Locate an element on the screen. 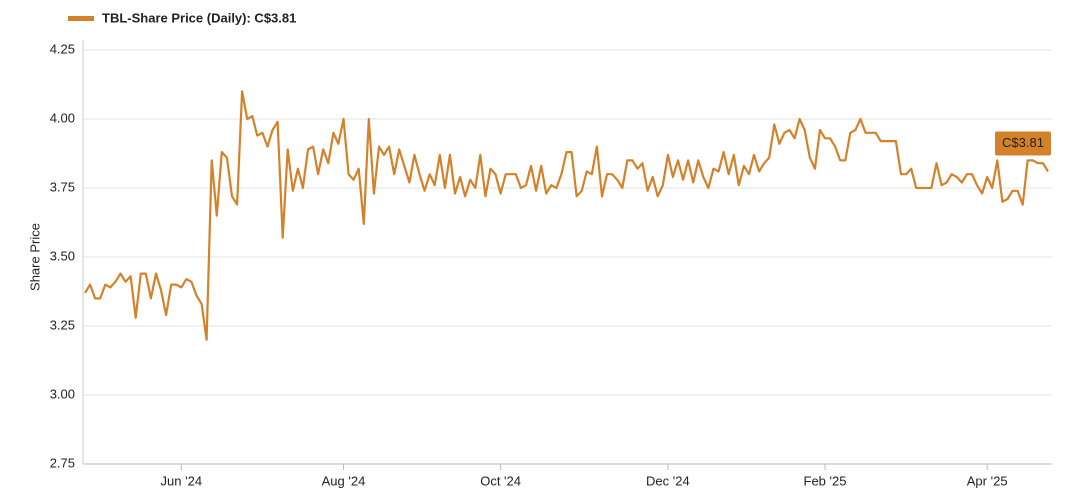  legend-label: TBL-Share Price (Daily): C$3.81 is located at coordinates (199, 17).